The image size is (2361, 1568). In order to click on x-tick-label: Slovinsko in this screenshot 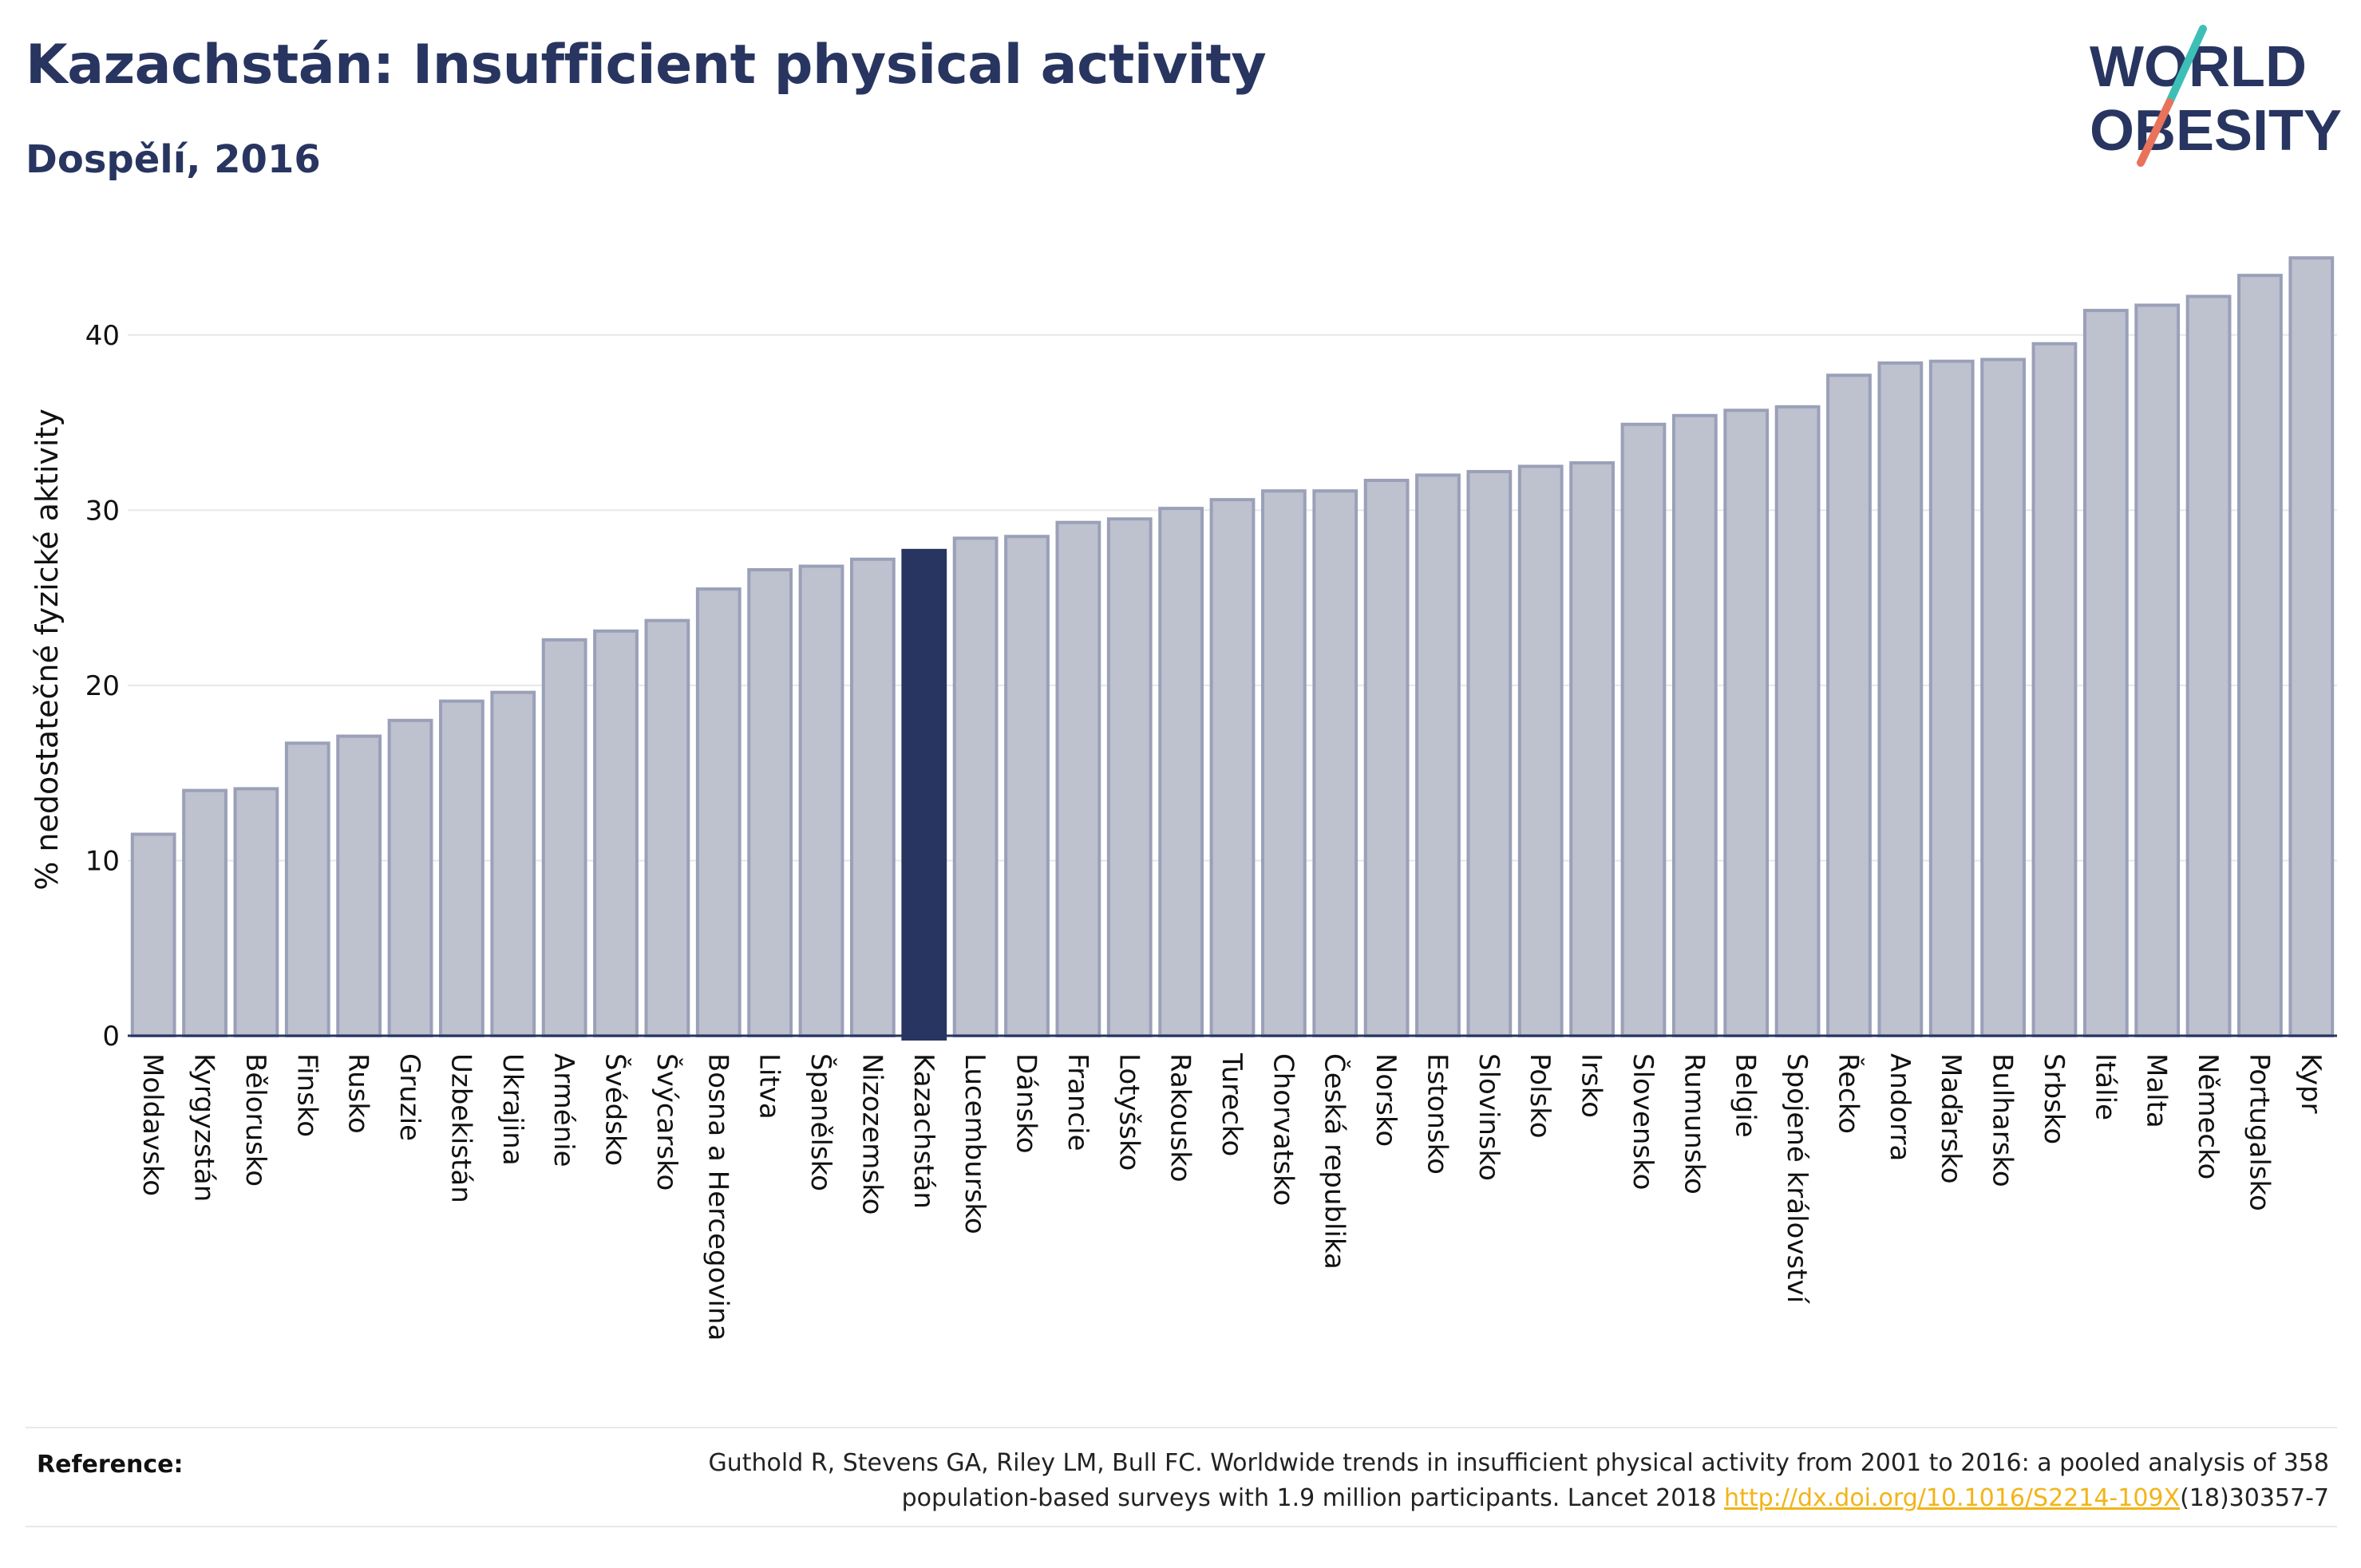, I will do `click(1489, 1117)`.